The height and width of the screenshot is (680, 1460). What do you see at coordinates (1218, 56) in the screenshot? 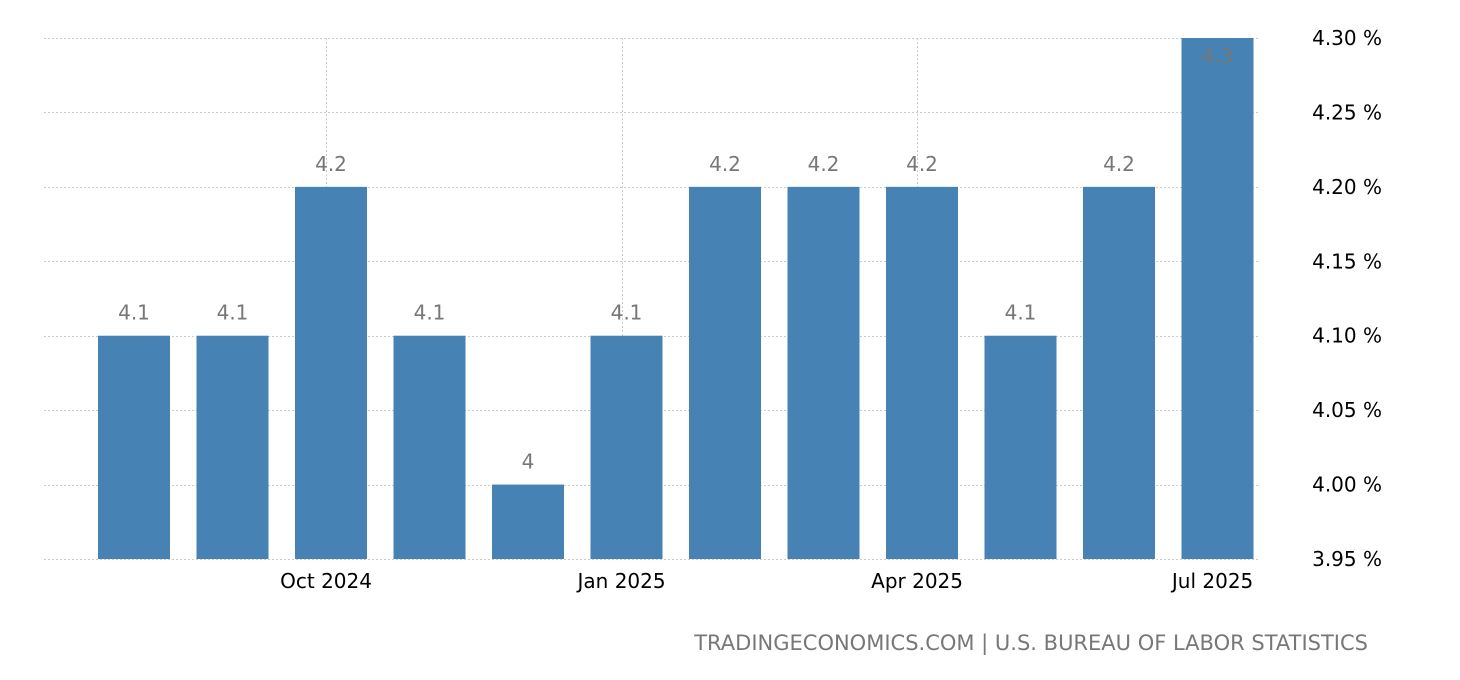
I see `data-label: 4.3` at bounding box center [1218, 56].